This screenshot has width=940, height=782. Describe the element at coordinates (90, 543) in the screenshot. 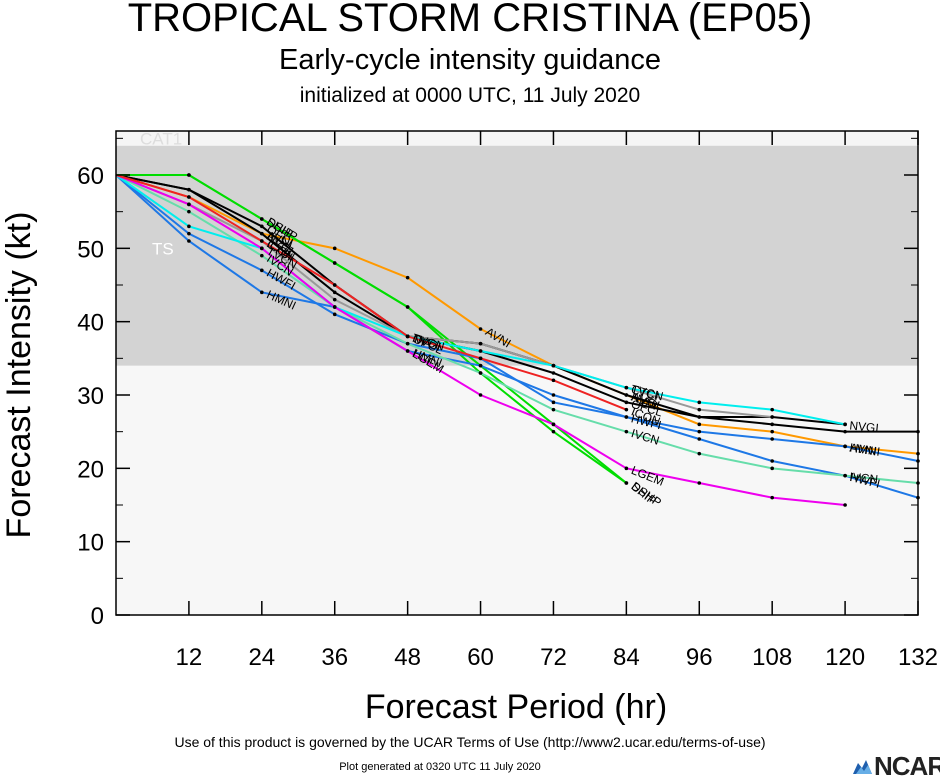

I see `y-tick-label: 10` at that location.